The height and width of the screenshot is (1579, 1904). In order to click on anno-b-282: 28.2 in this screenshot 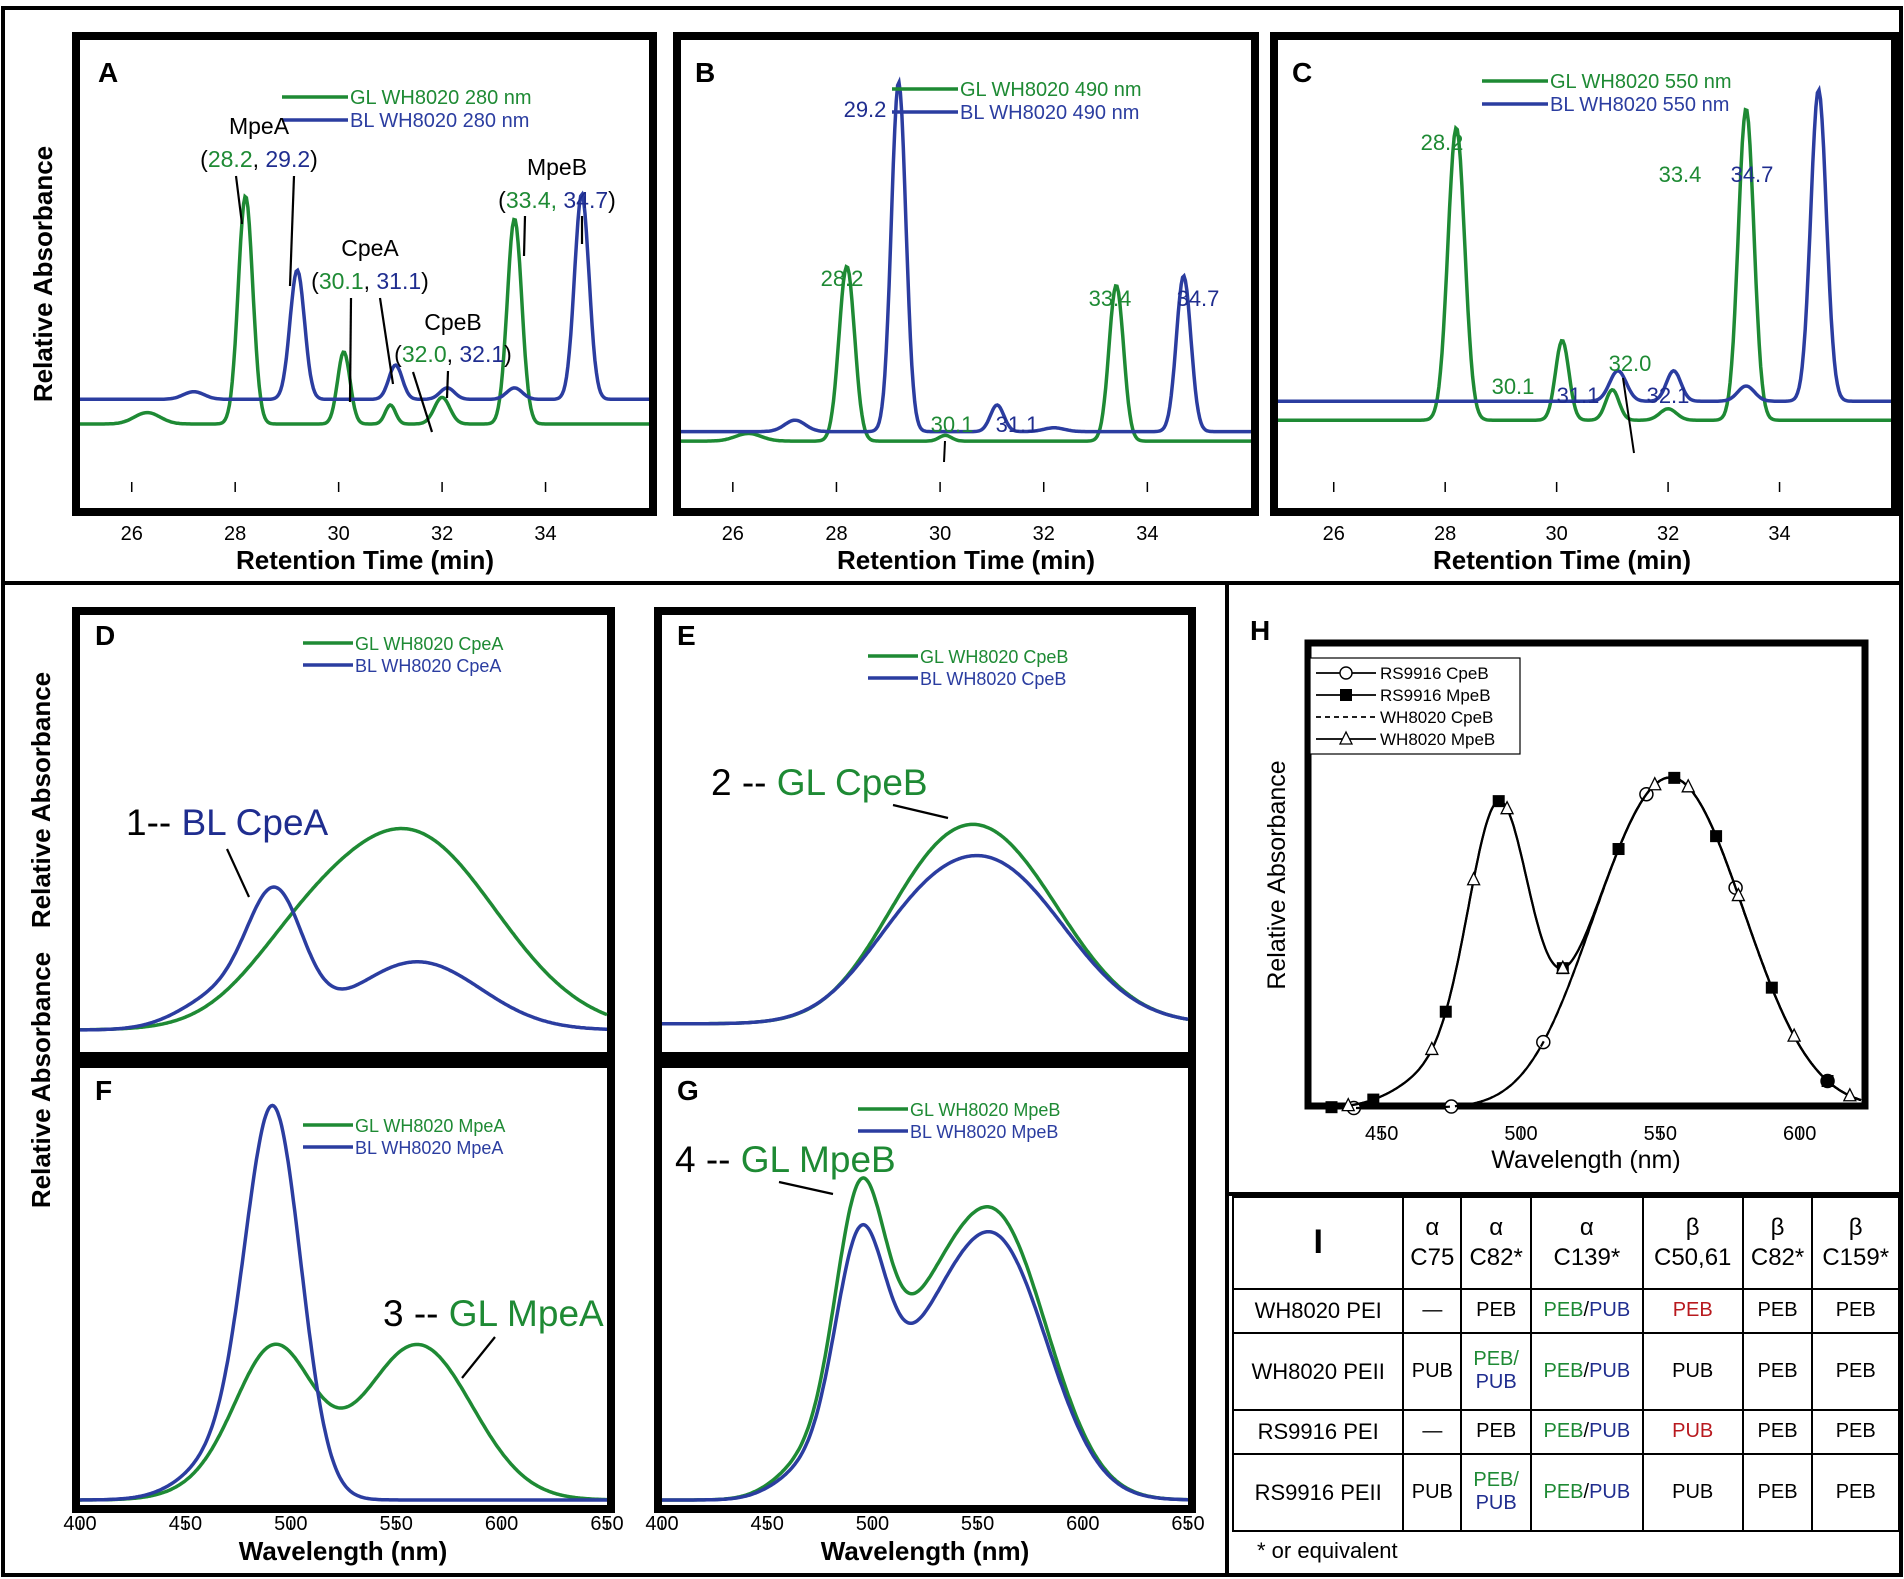, I will do `click(842, 278)`.